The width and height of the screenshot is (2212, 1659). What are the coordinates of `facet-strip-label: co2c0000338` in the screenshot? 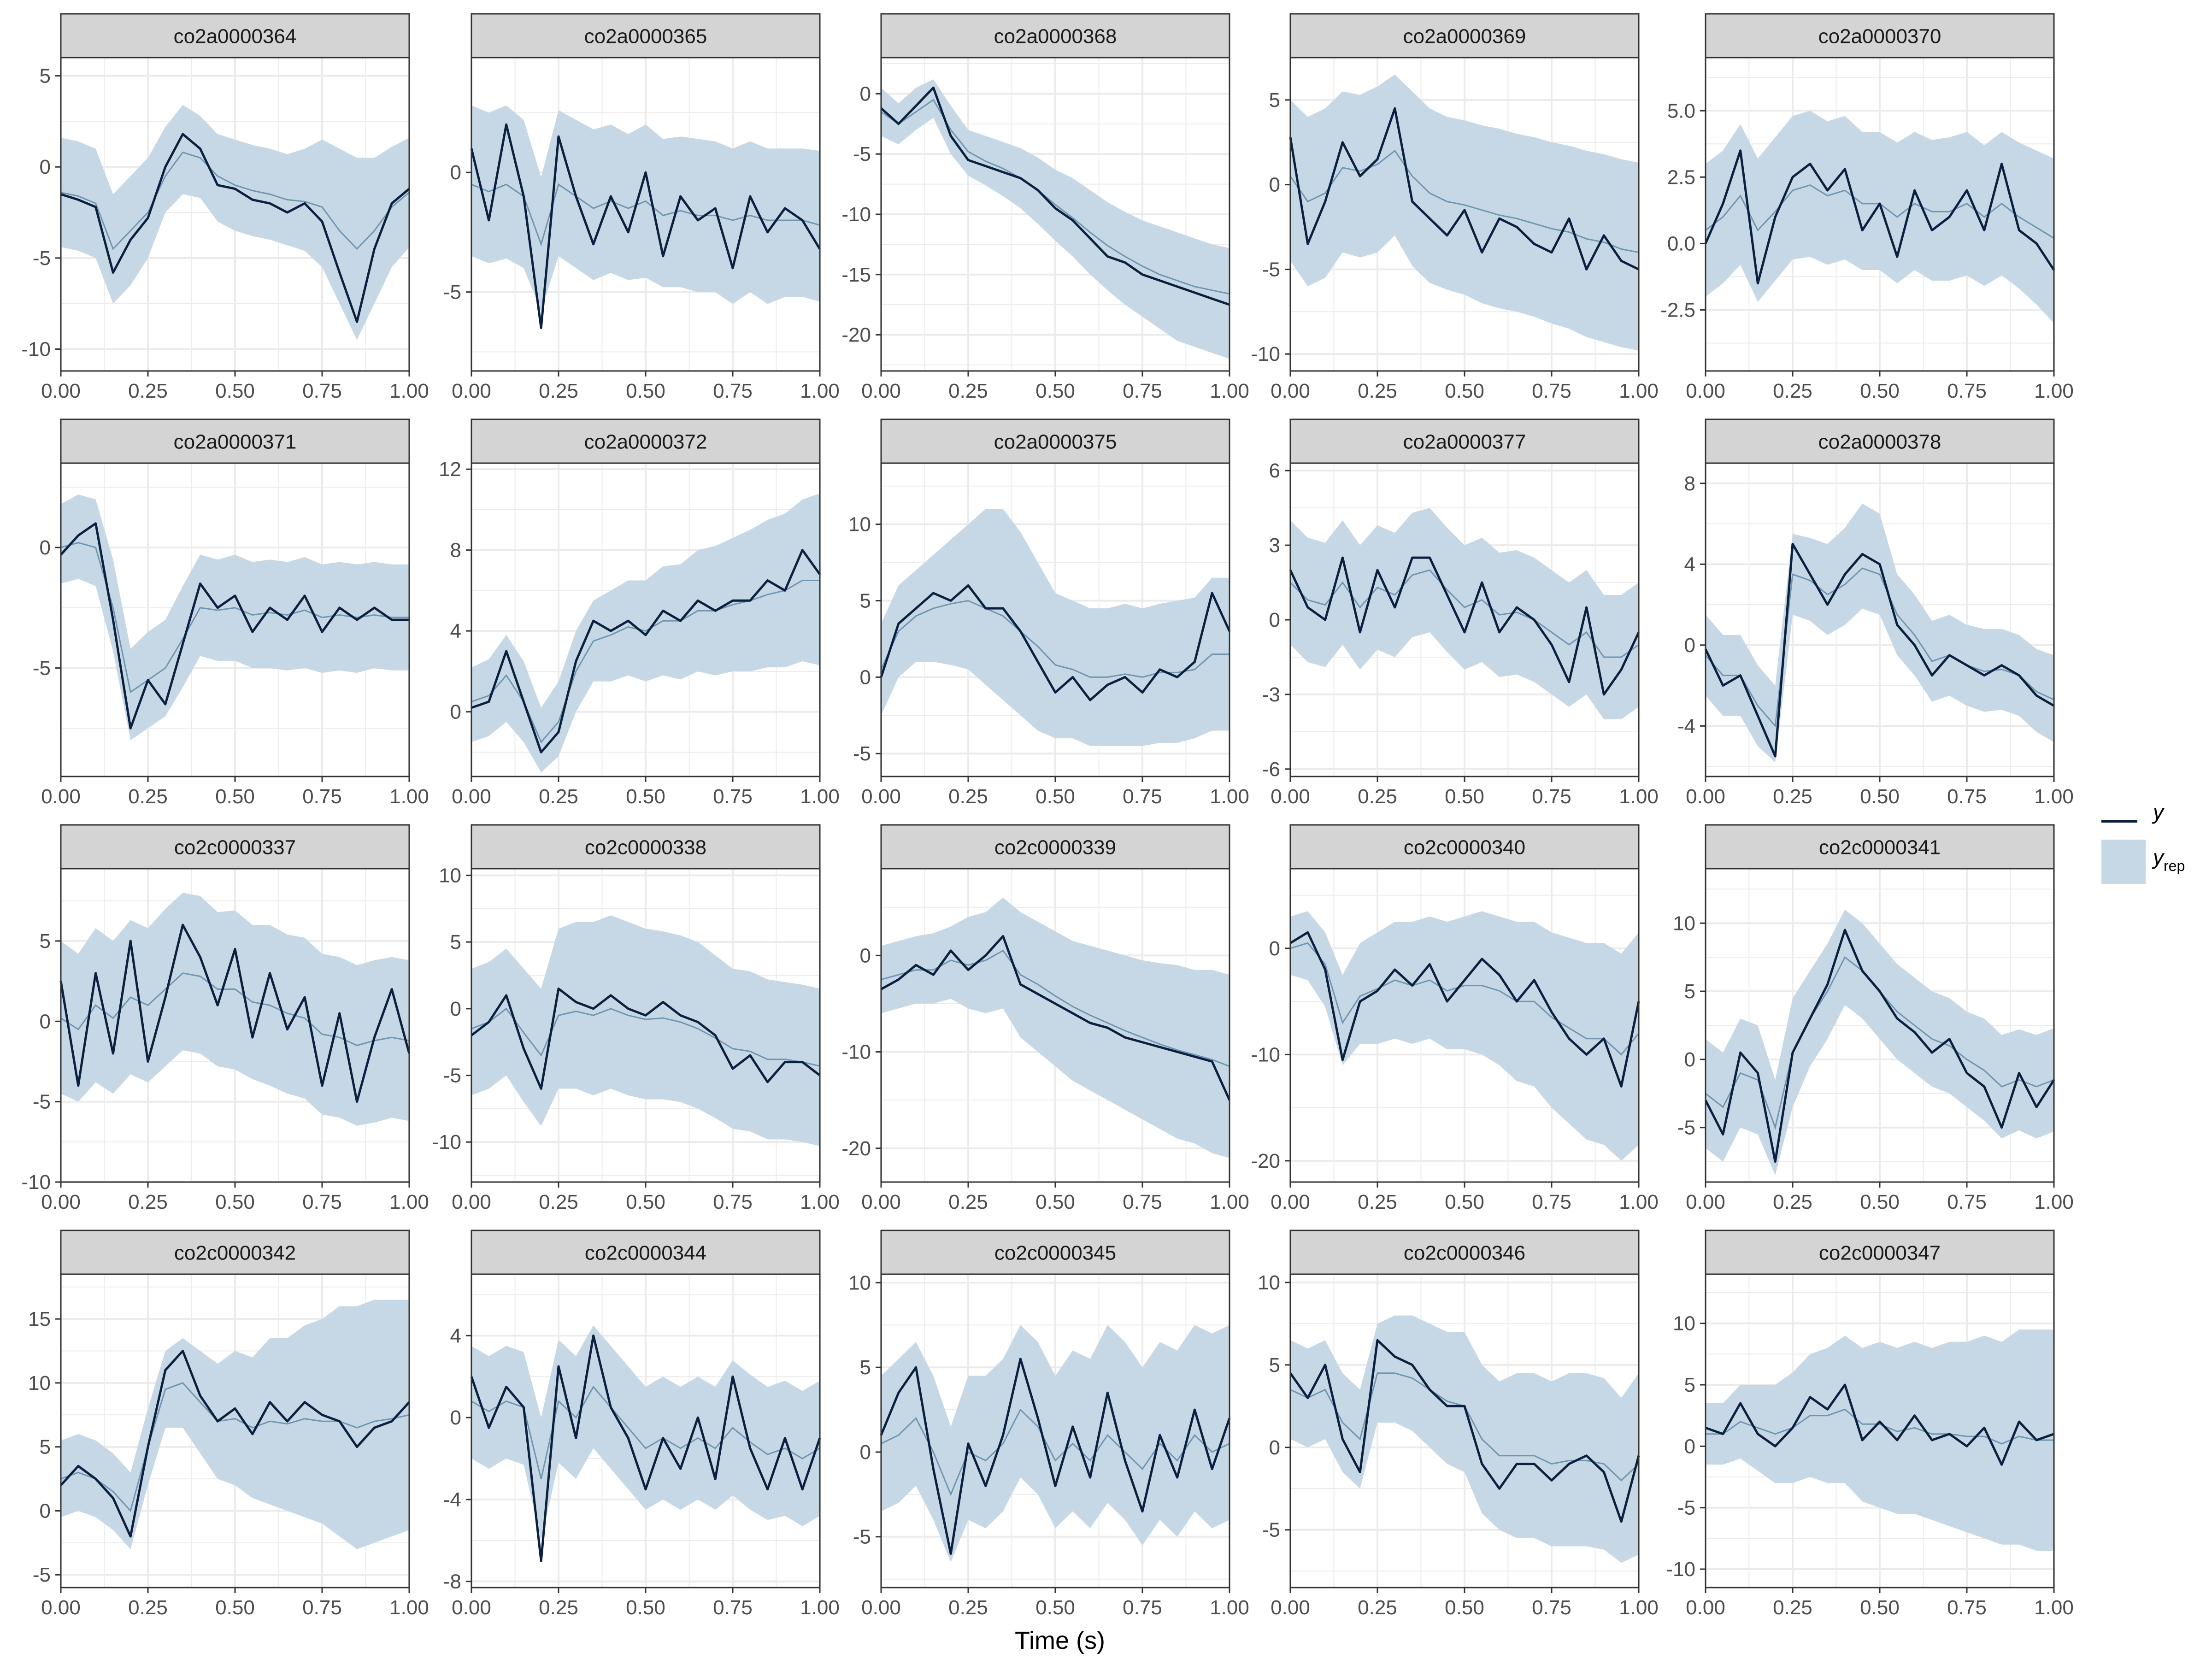 It's located at (645, 847).